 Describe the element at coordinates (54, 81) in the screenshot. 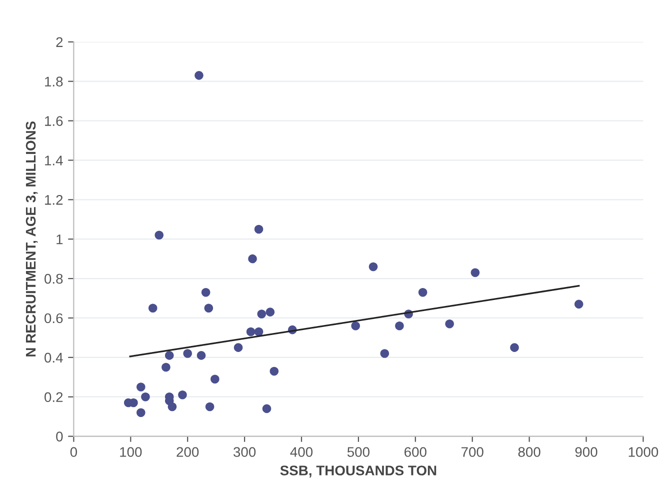

I see `y-tick-label: 1.8` at that location.